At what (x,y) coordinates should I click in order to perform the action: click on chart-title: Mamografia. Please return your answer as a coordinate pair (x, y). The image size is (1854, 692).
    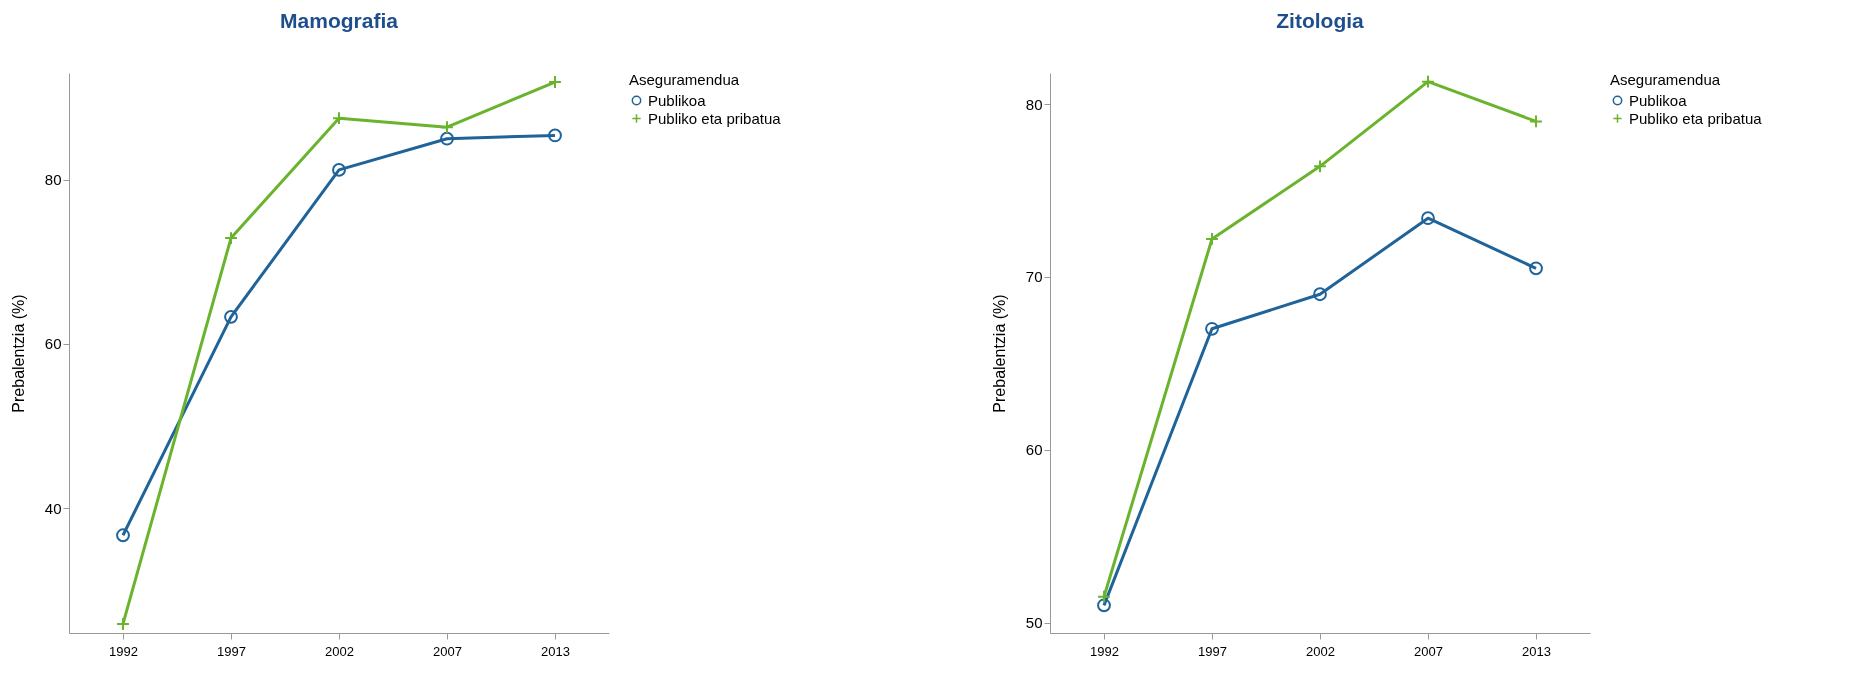
    Looking at the image, I should click on (339, 21).